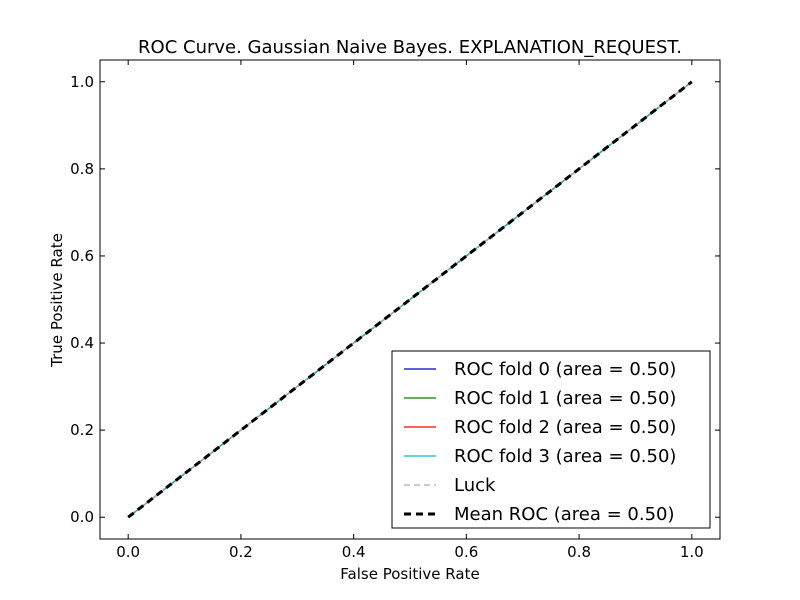  Describe the element at coordinates (409, 574) in the screenshot. I see `x-axis-label: False Positive Rate` at that location.